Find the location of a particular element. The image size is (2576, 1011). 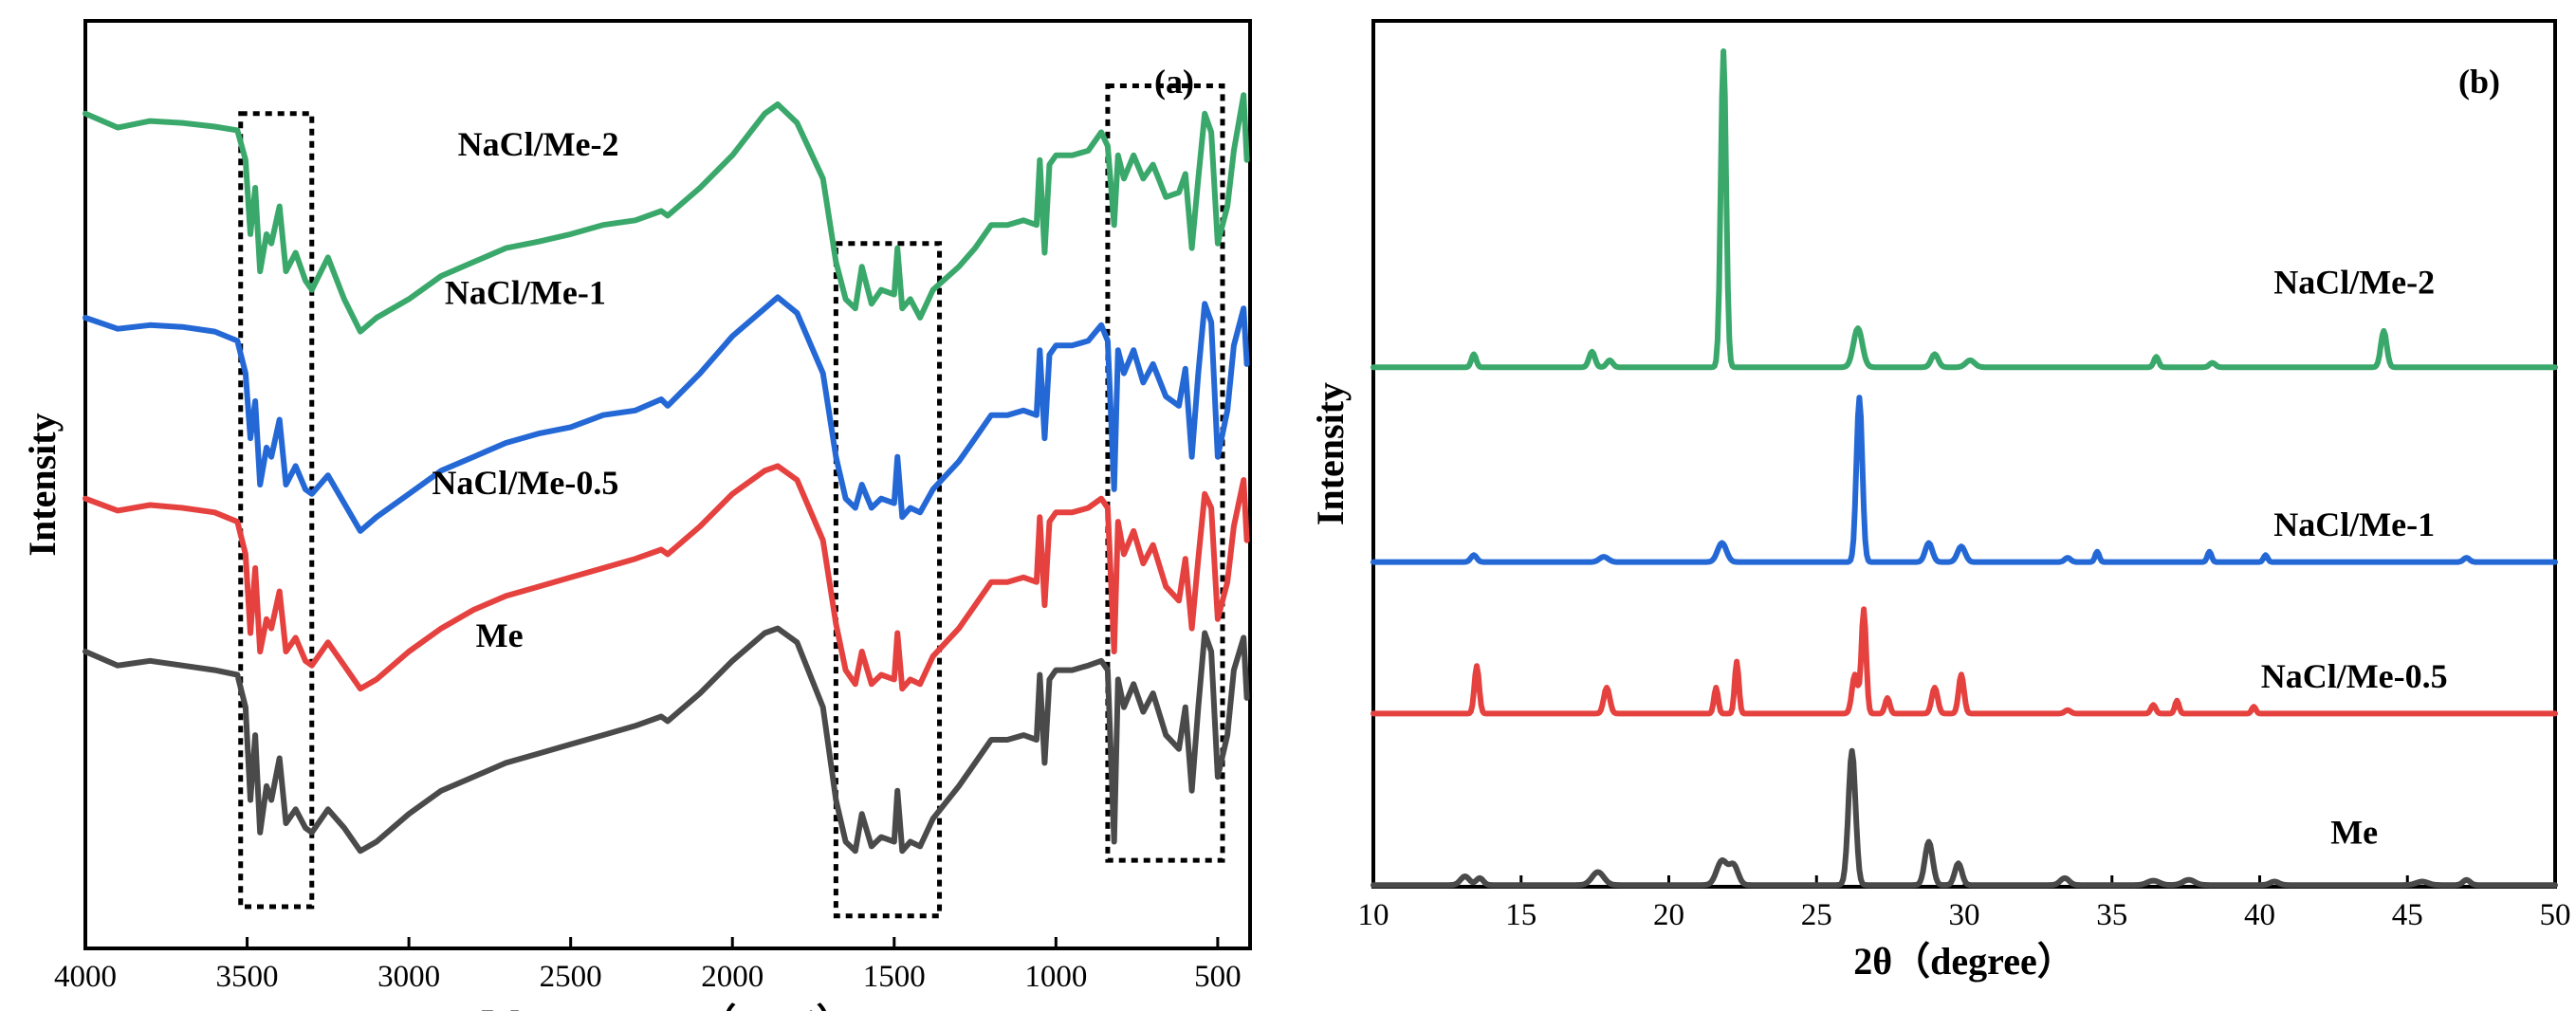

x-axis-title: Wavenumver（cm⁻¹） is located at coordinates (667, 1007).